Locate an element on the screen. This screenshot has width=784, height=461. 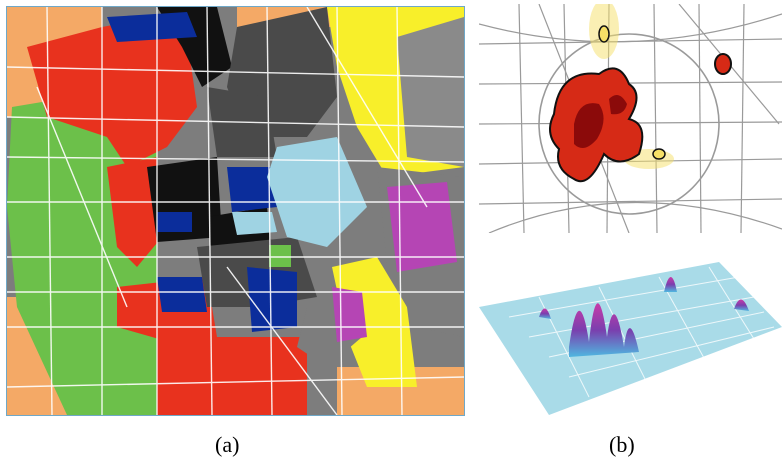
heat-blobs is located at coordinates (640, 93).